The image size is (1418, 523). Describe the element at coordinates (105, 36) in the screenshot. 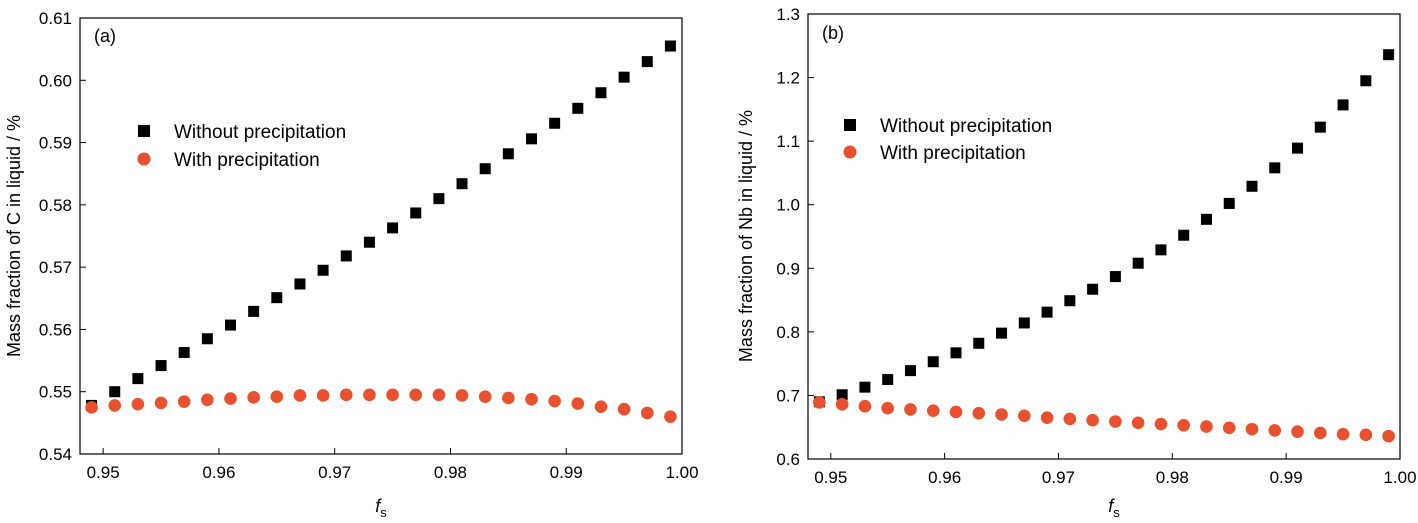

I see `panel-label: (a)` at that location.